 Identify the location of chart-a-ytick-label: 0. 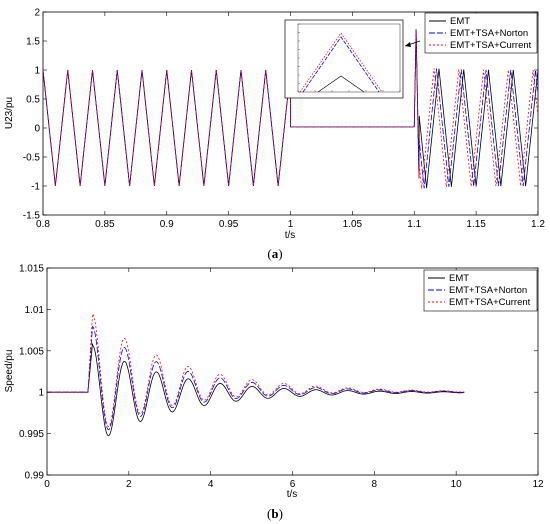
(37, 129).